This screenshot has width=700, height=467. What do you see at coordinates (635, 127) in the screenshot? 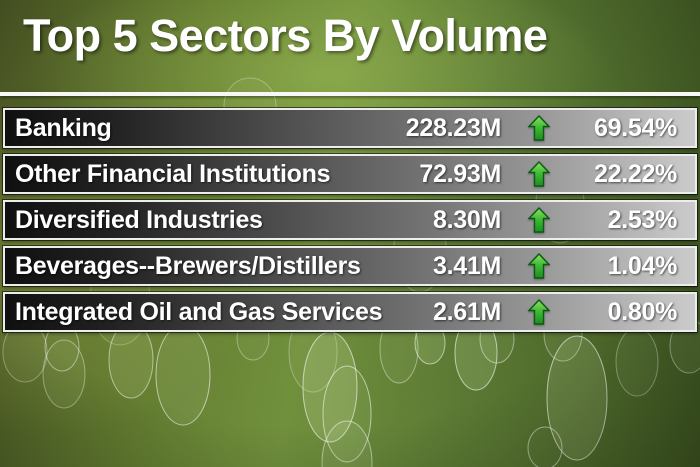
I see `sector-percent: 69.54%` at bounding box center [635, 127].